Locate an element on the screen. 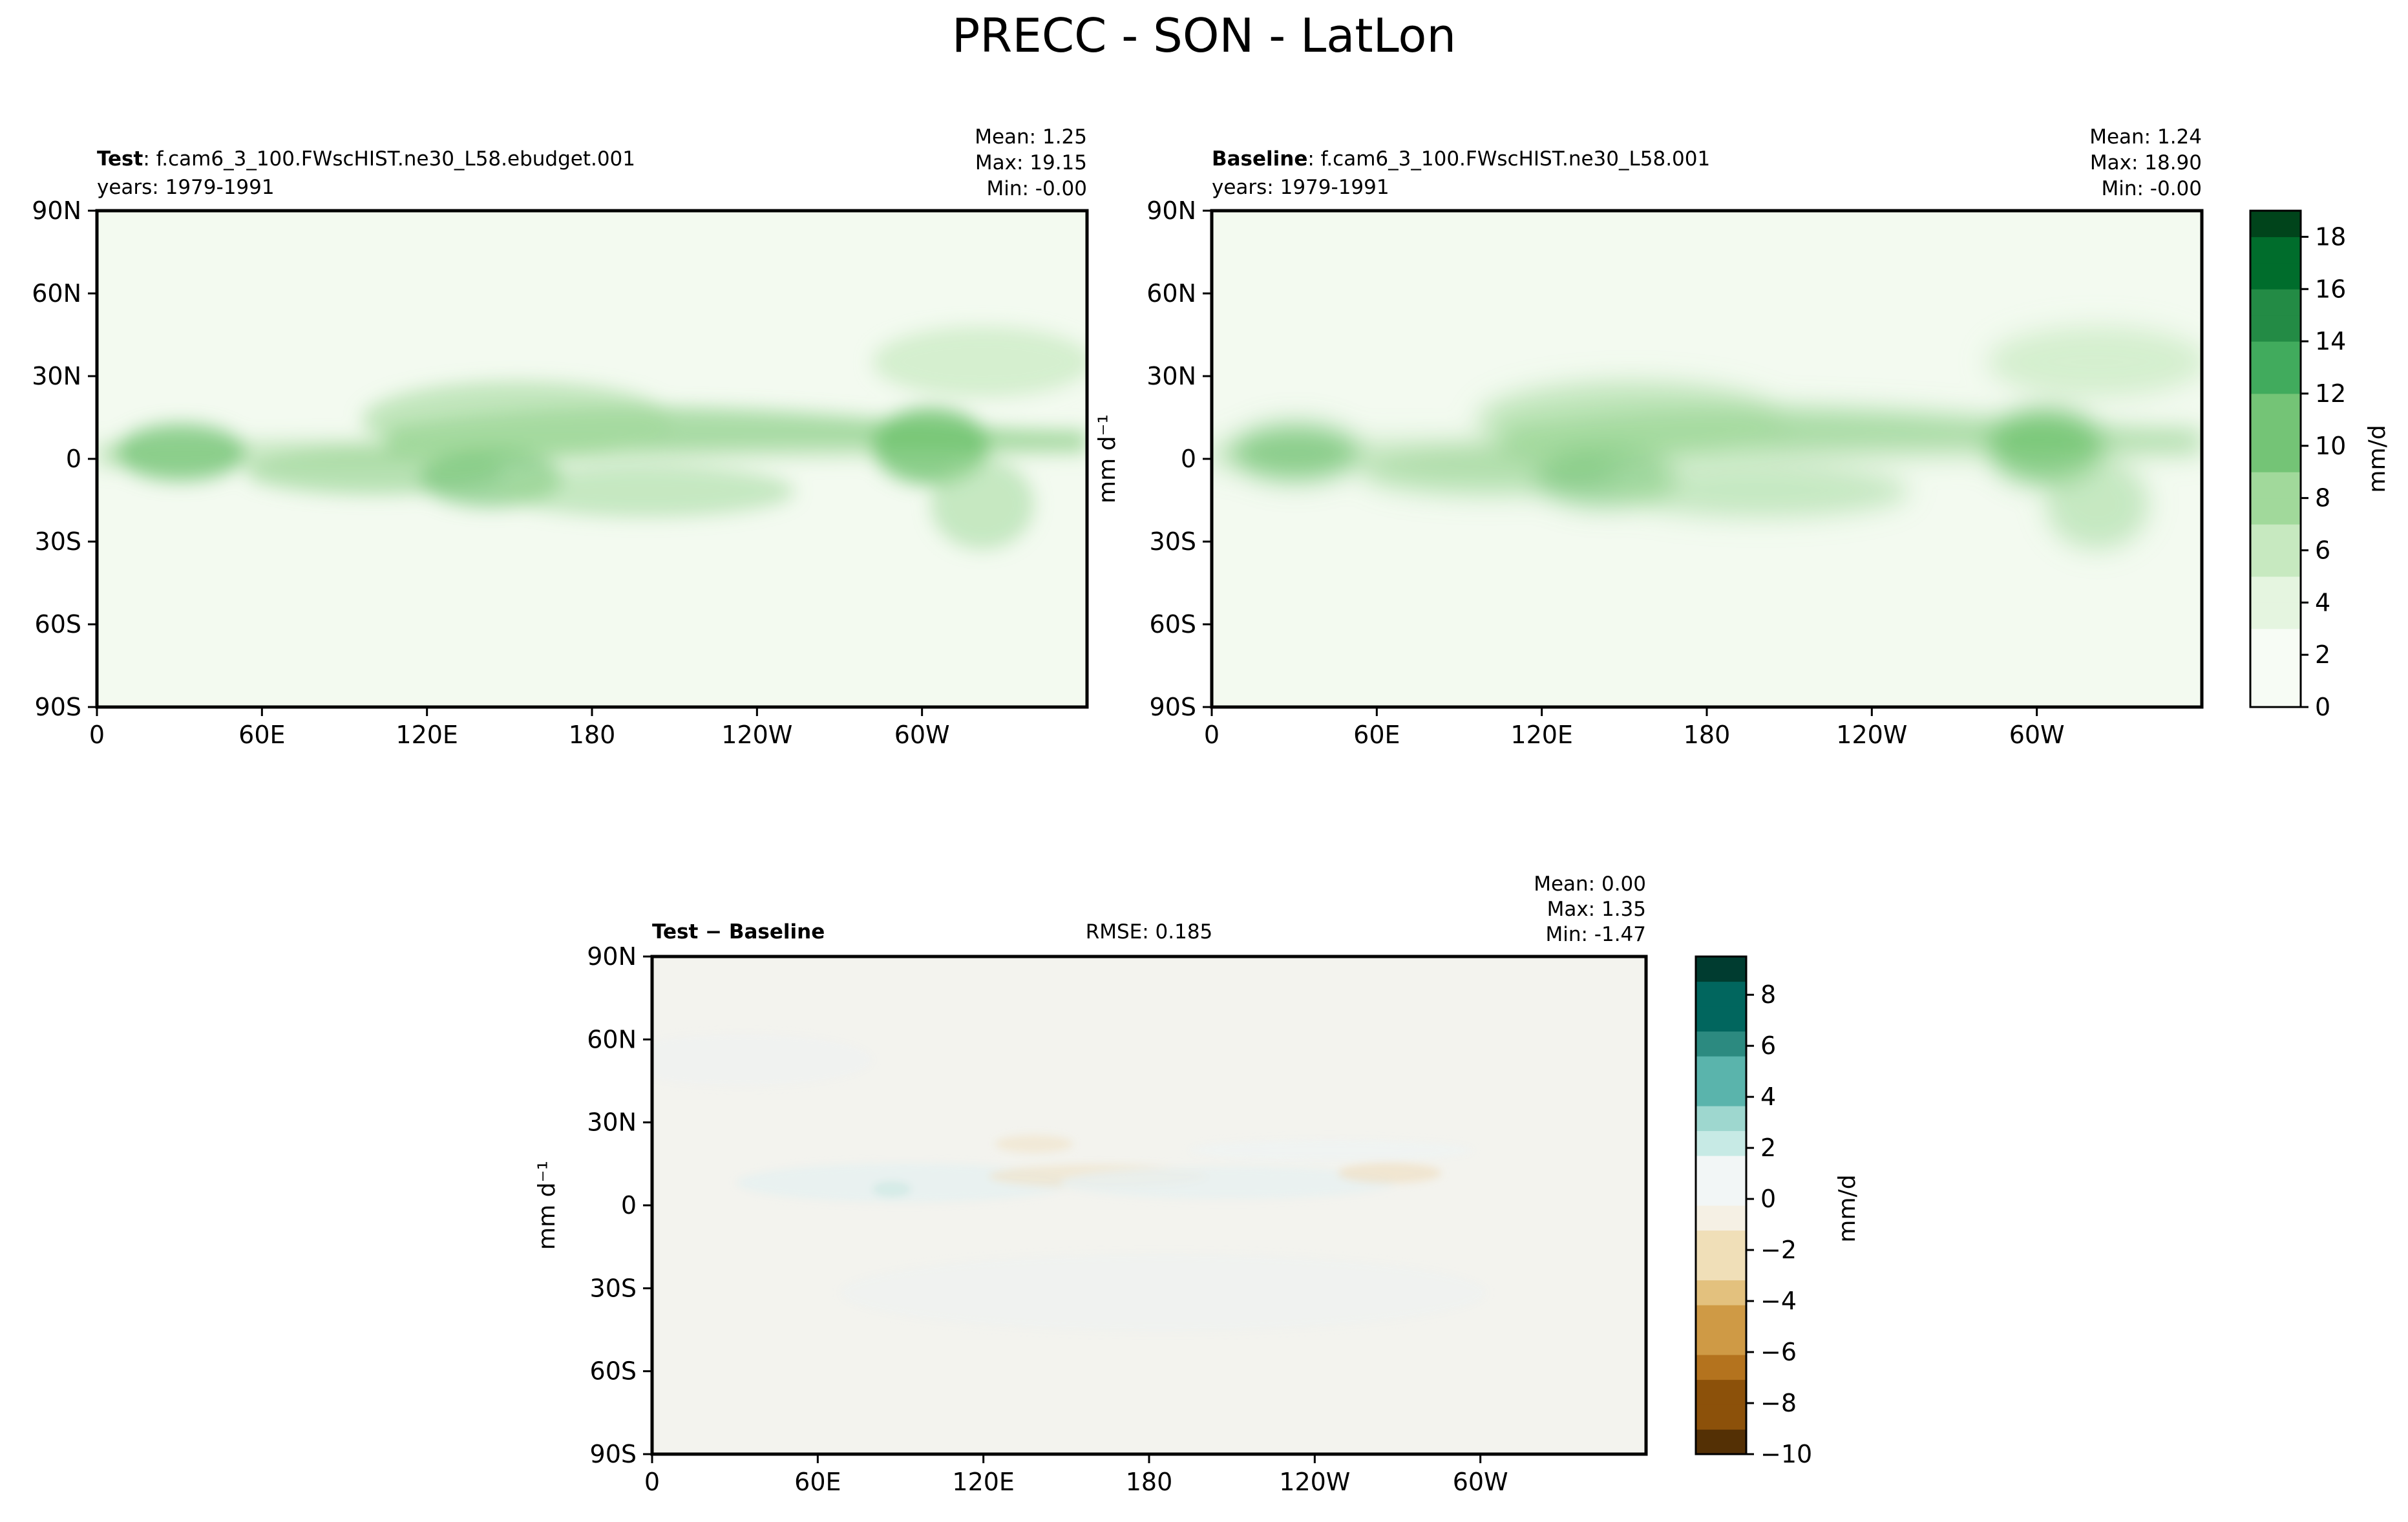  panel-baseline-axes: 0 60E 120E 180 120W 60W 90N 60N 30N 0 30S 60S 90S is located at coordinates (1605, 472).